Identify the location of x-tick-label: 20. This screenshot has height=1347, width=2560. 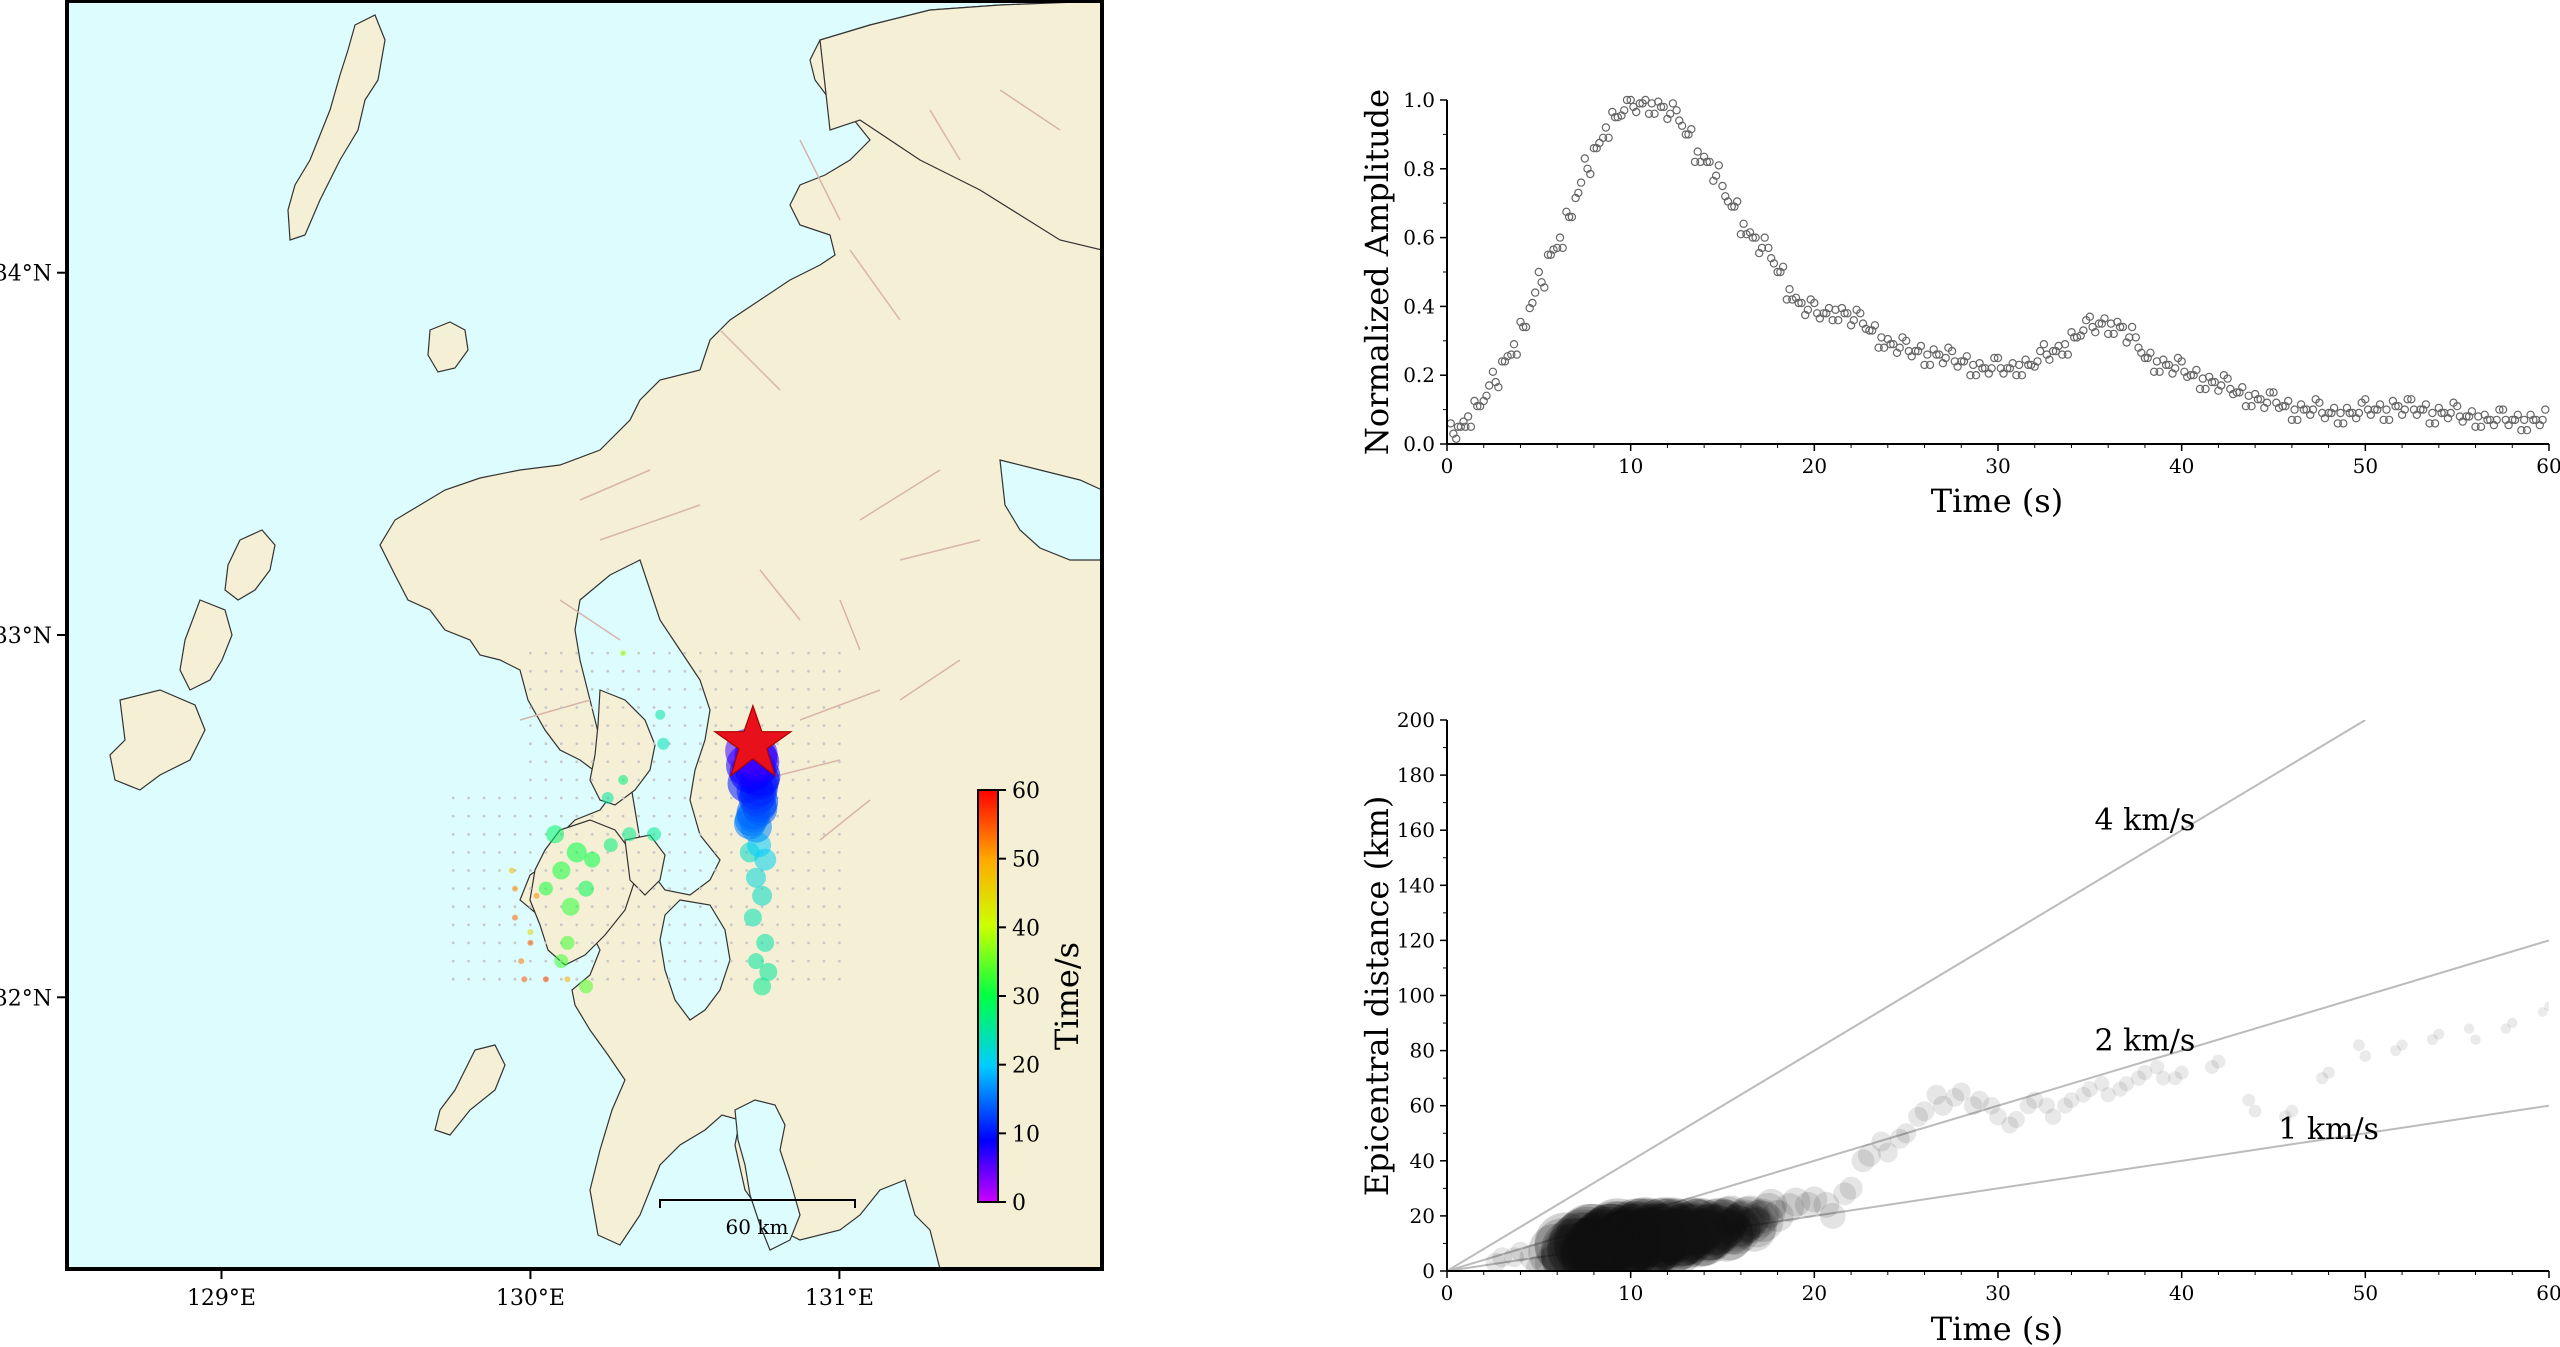
(1814, 1293).